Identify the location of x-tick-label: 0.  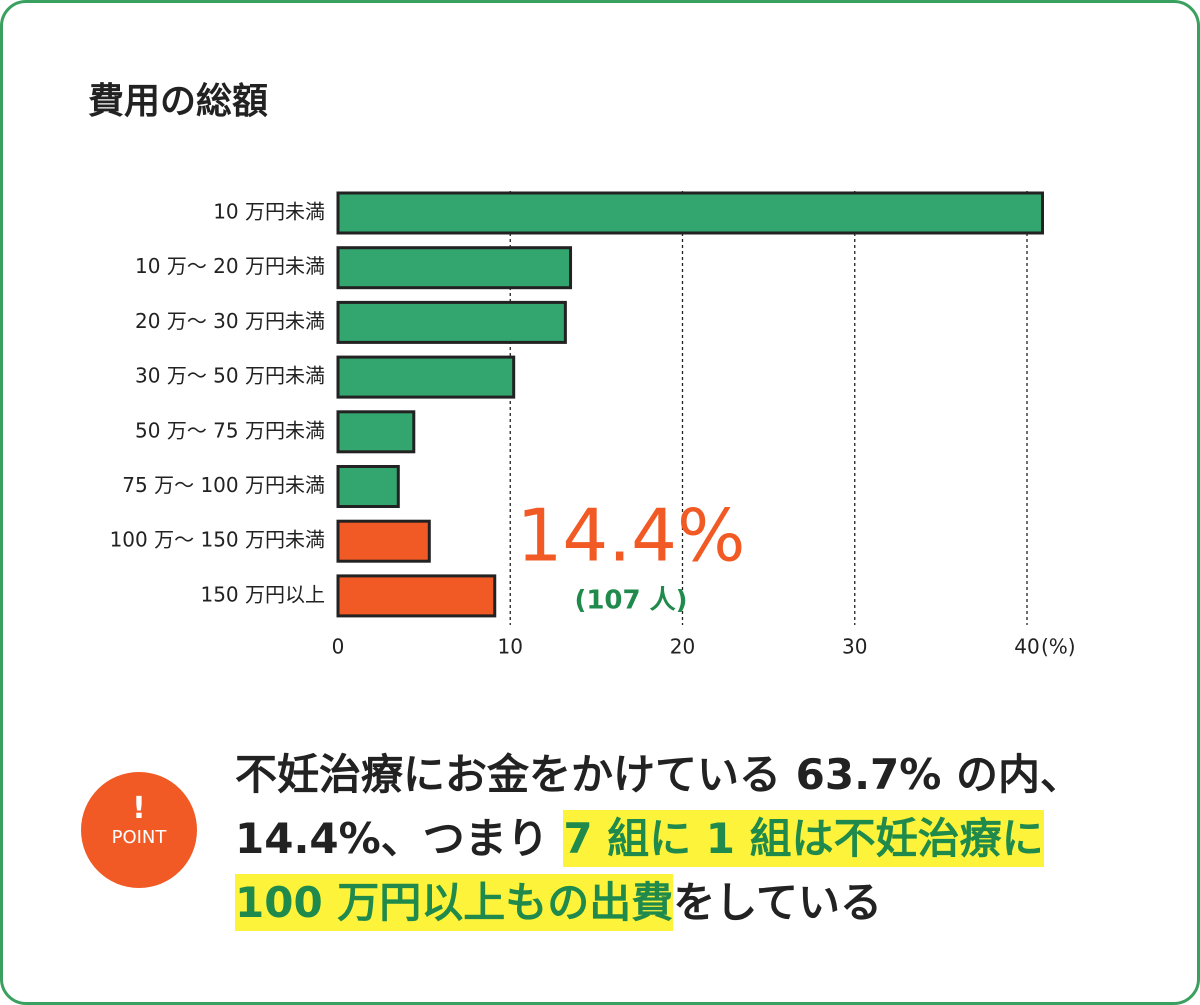
(338, 647).